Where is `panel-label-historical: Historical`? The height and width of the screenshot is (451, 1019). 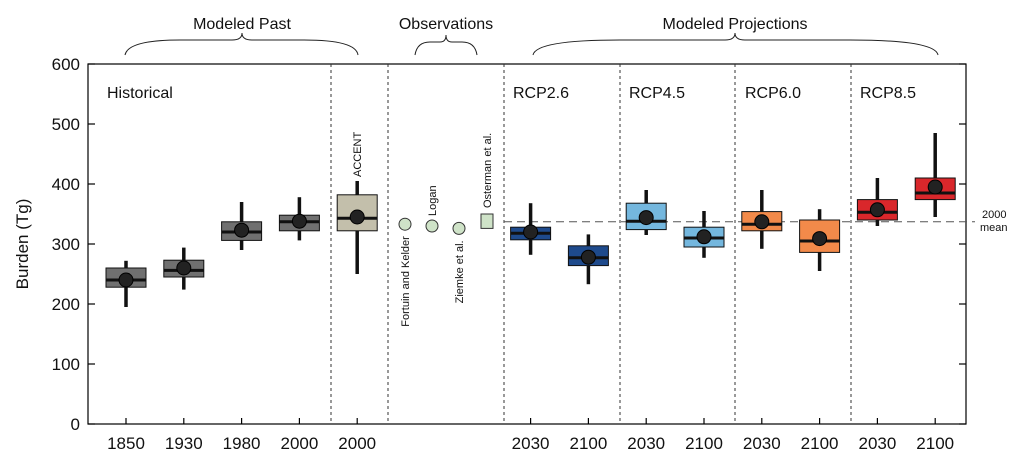 panel-label-historical: Historical is located at coordinates (140, 93).